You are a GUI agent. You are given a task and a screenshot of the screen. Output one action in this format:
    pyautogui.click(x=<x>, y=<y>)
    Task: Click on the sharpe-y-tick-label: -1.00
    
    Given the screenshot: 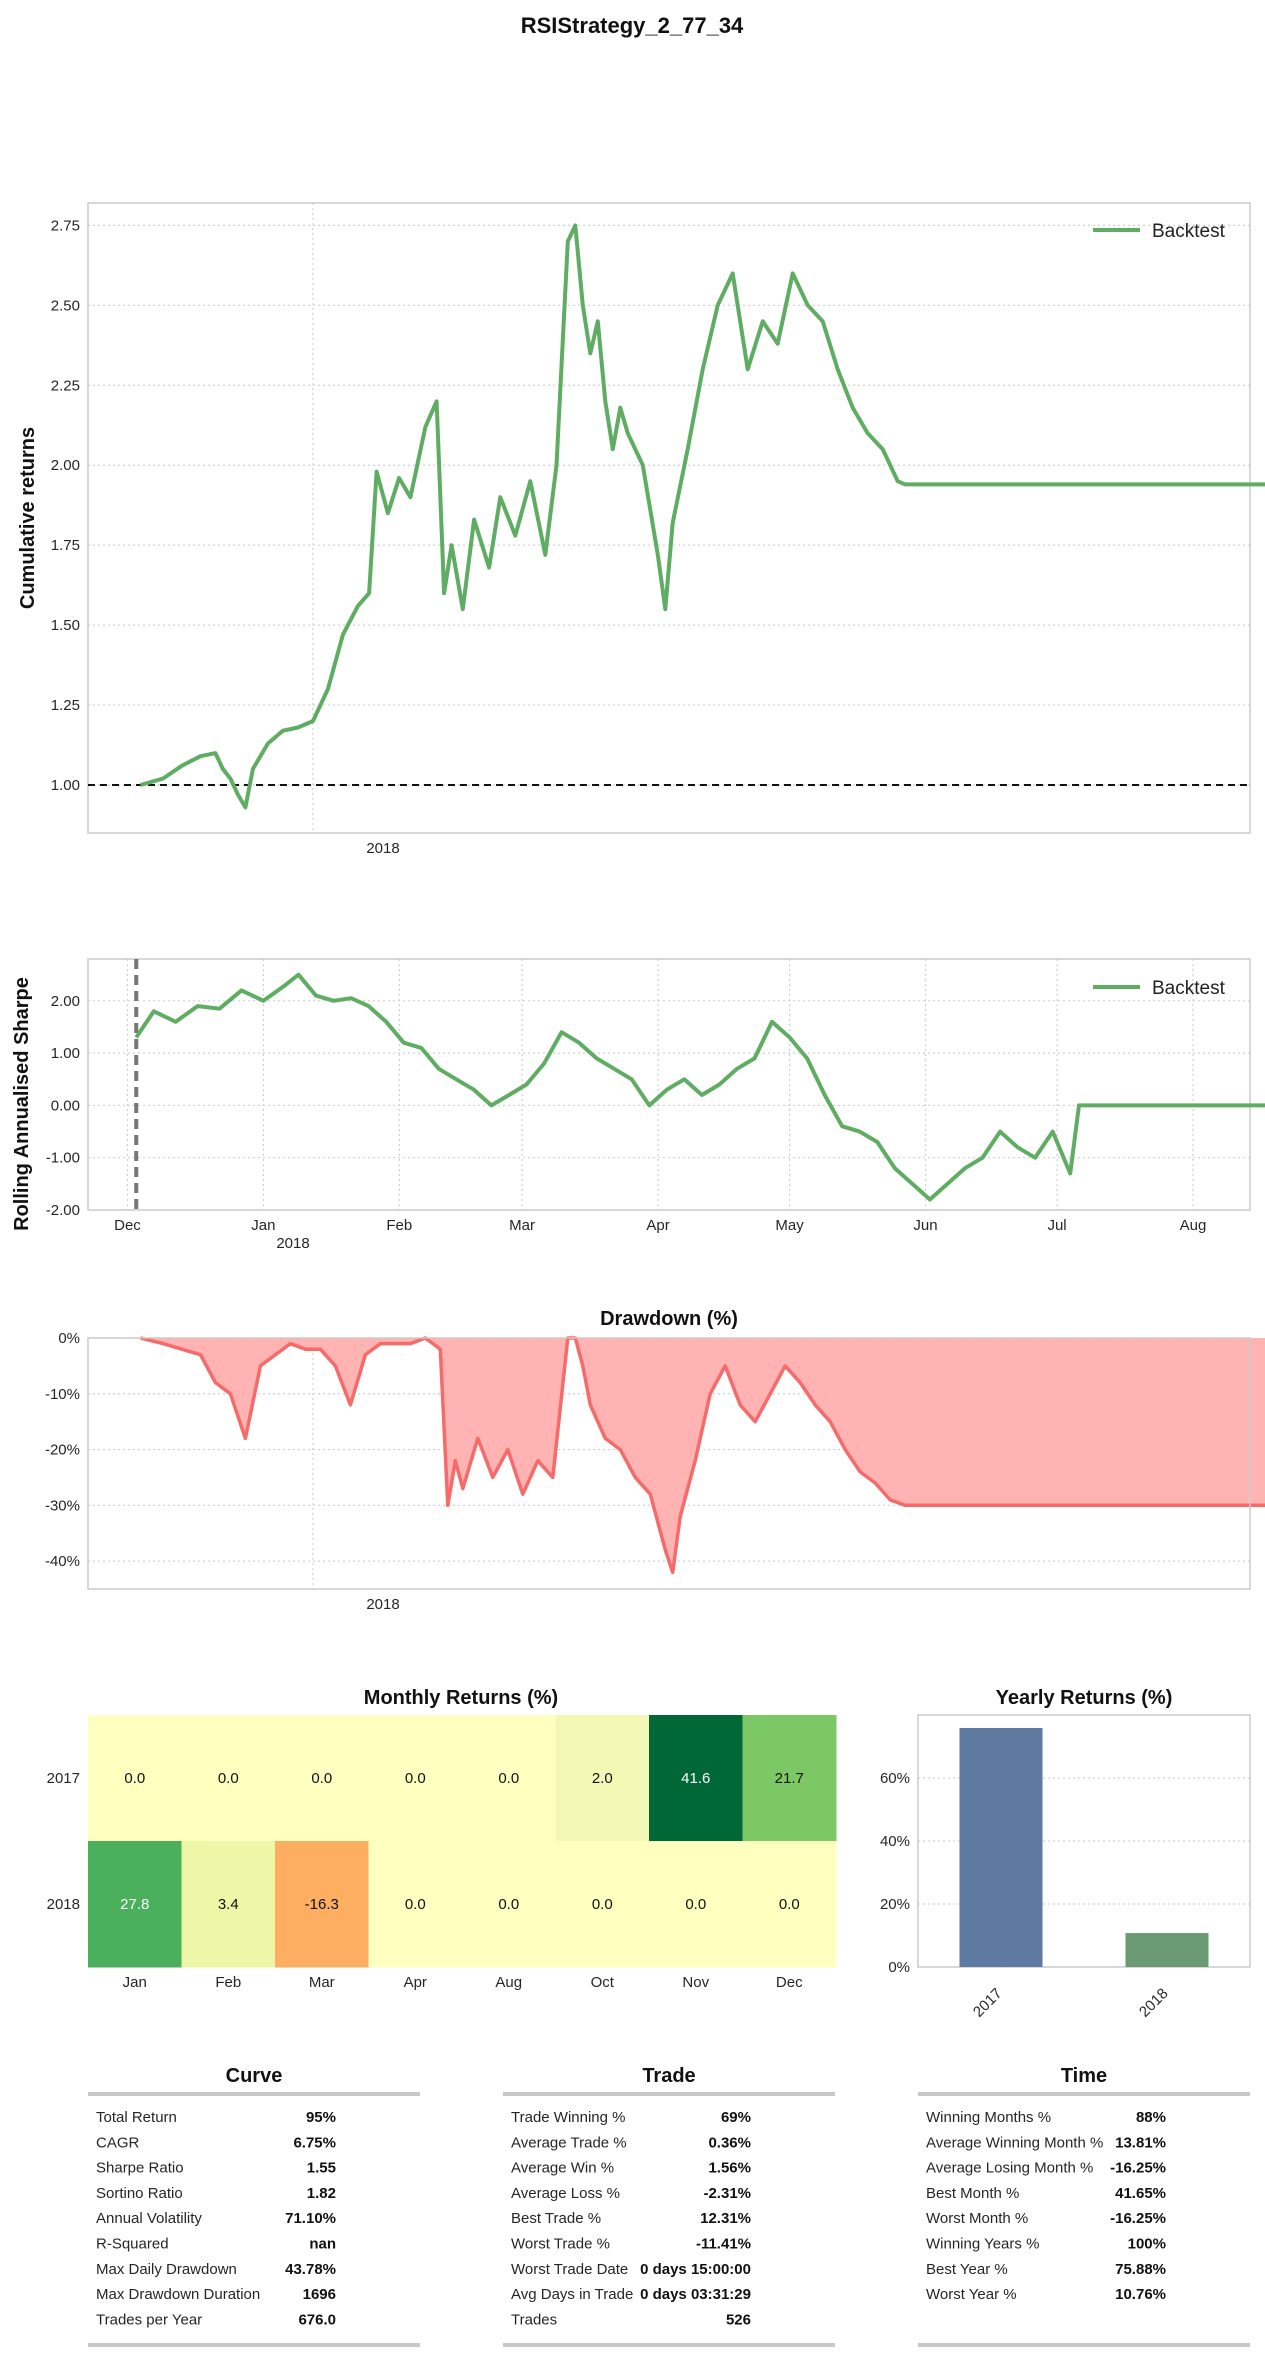 What is the action you would take?
    pyautogui.click(x=63, y=1158)
    